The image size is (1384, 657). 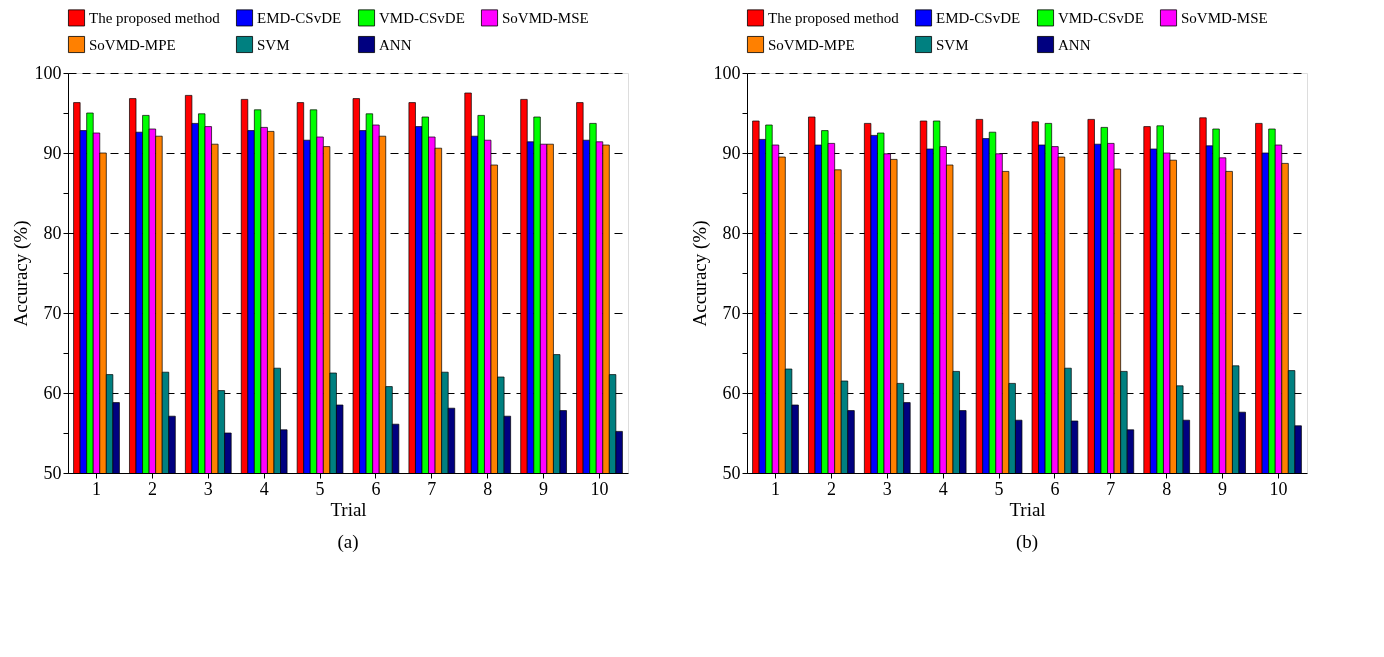 I want to click on text: (b), so click(x=1027, y=542).